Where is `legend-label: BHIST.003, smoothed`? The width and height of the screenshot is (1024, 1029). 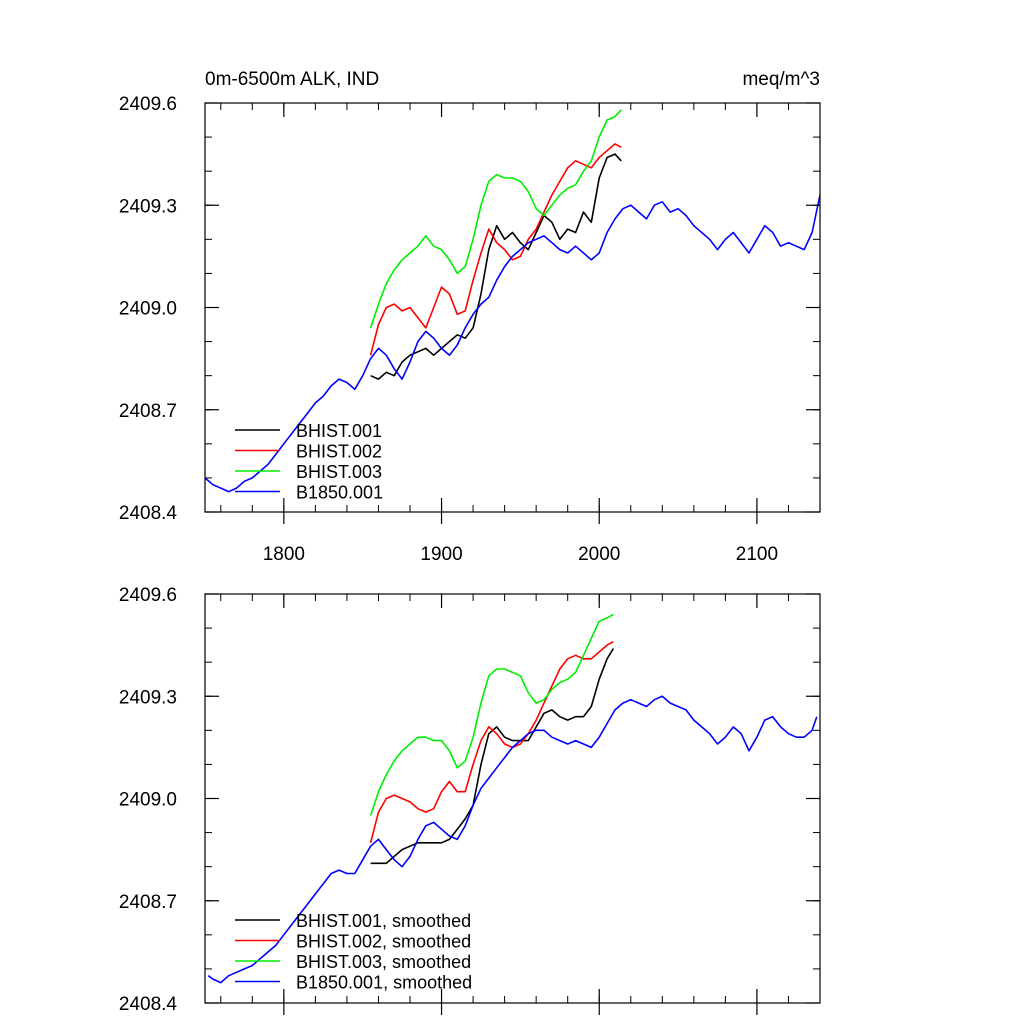 legend-label: BHIST.003, smoothed is located at coordinates (383, 962).